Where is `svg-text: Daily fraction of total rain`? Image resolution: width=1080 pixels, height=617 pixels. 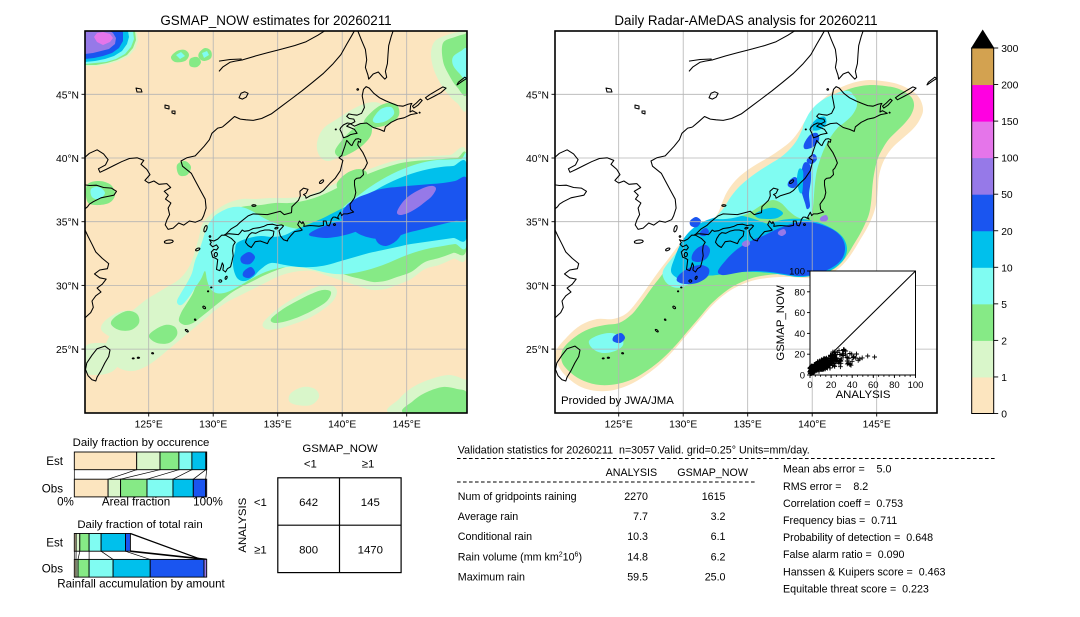 svg-text: Daily fraction of total rain is located at coordinates (139, 525).